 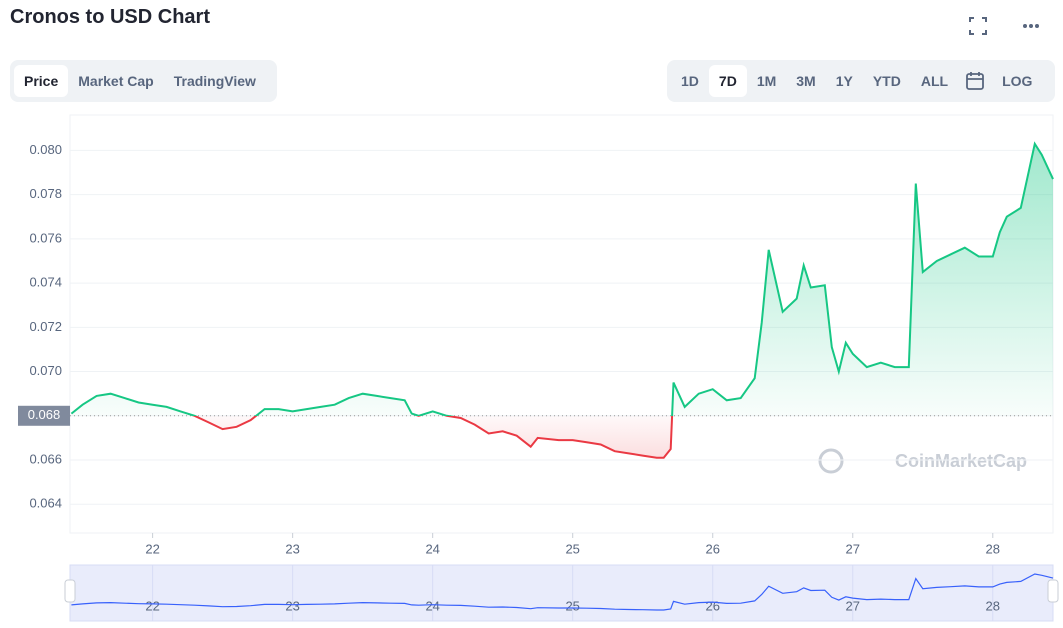 What do you see at coordinates (886, 81) in the screenshot?
I see `range: YTD` at bounding box center [886, 81].